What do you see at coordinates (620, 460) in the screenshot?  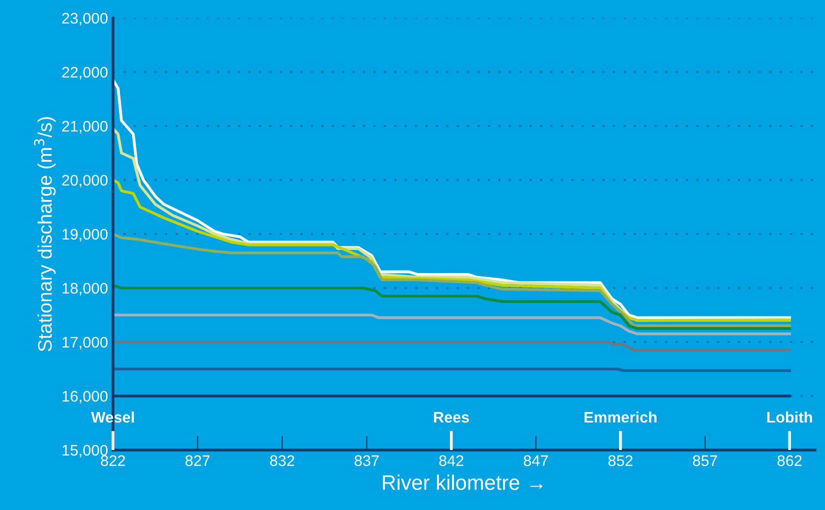 I see `x-tick-label: 852` at bounding box center [620, 460].